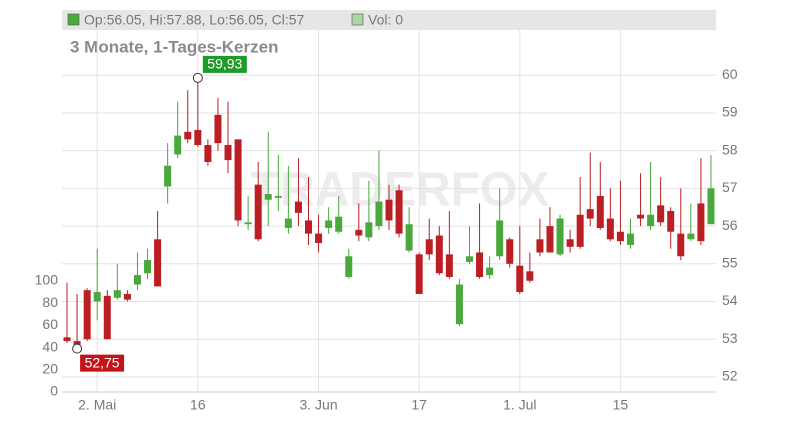  Describe the element at coordinates (730, 262) in the screenshot. I see `y-tick-label: 55` at that location.